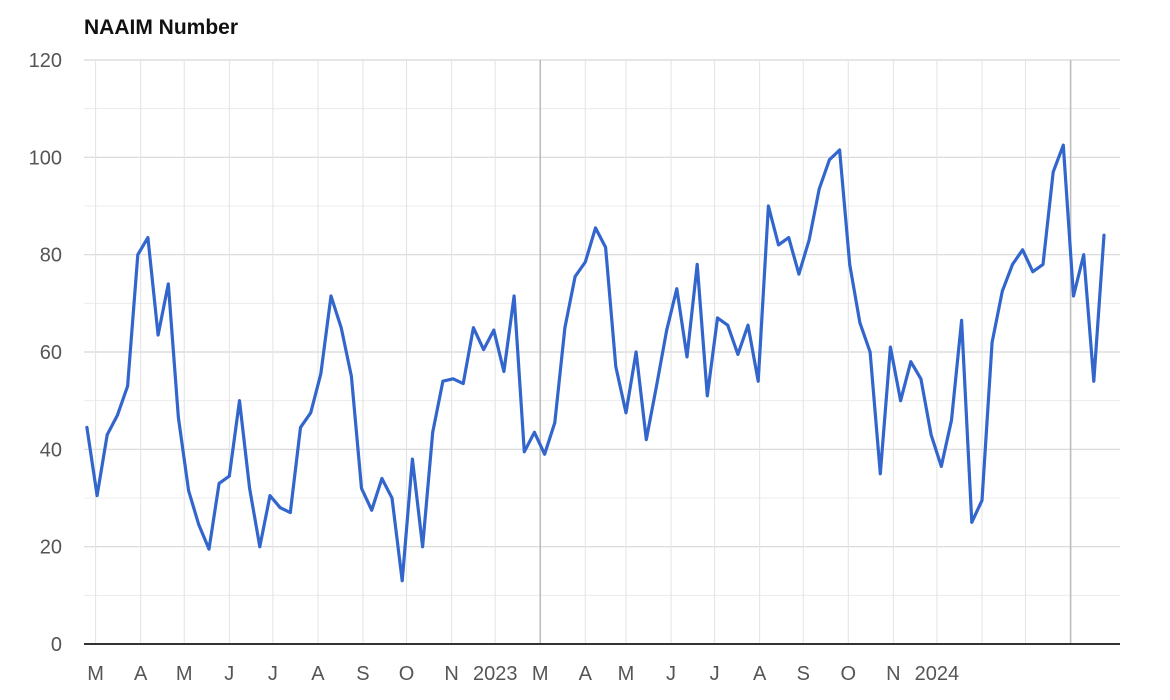  Describe the element at coordinates (51, 256) in the screenshot. I see `y-tick-label: 80` at that location.